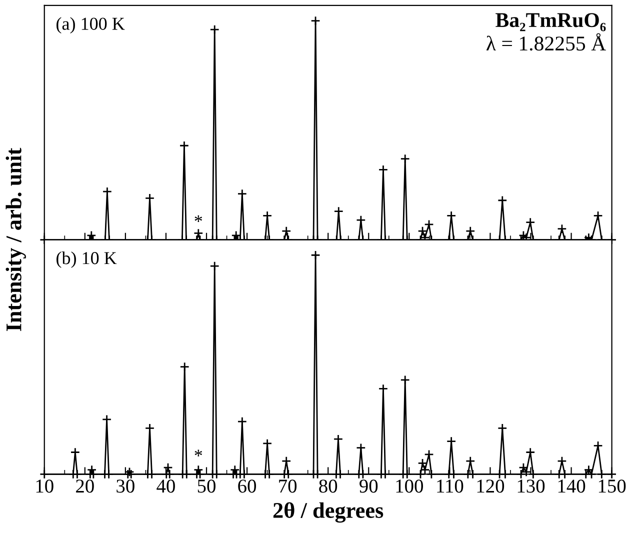 The height and width of the screenshot is (545, 634). I want to click on annotation: Ba₂TmRuO₆, so click(551, 22).